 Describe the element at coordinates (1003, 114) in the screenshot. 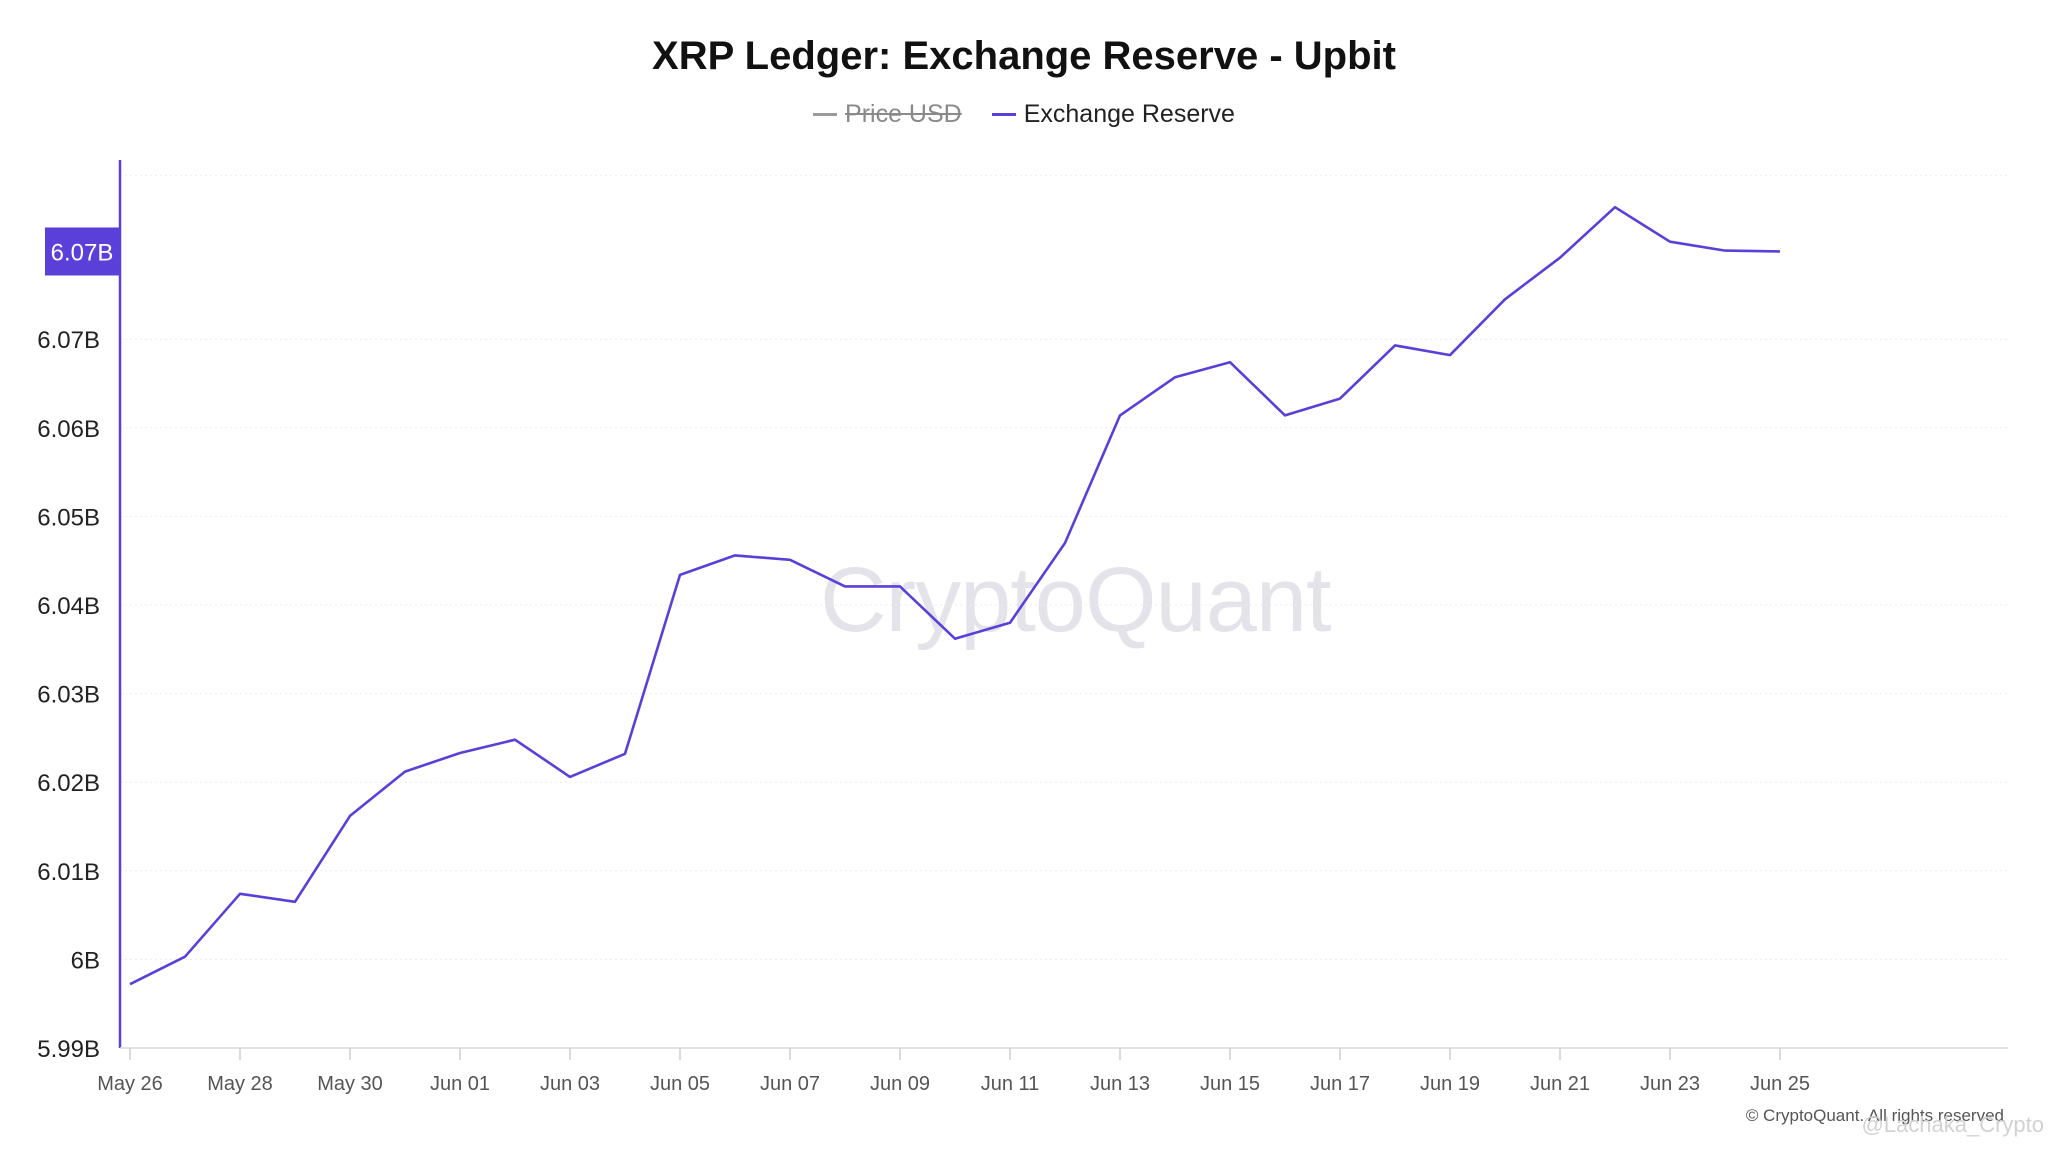

I see `legend-swatch-exchange-reserve` at that location.